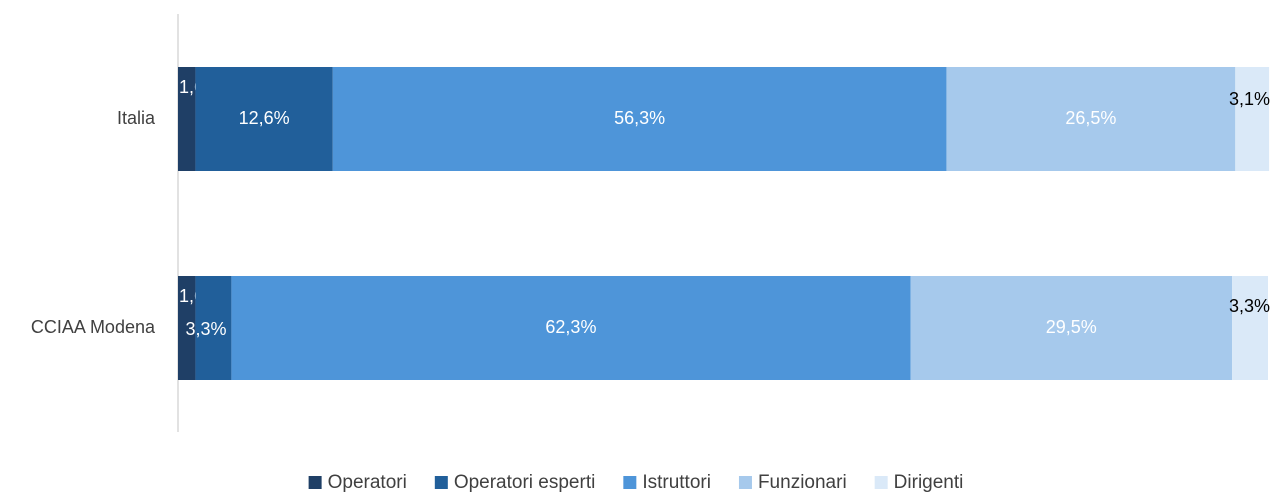 Image resolution: width=1272 pixels, height=493 pixels. I want to click on value-label: 62,3%, so click(570, 327).